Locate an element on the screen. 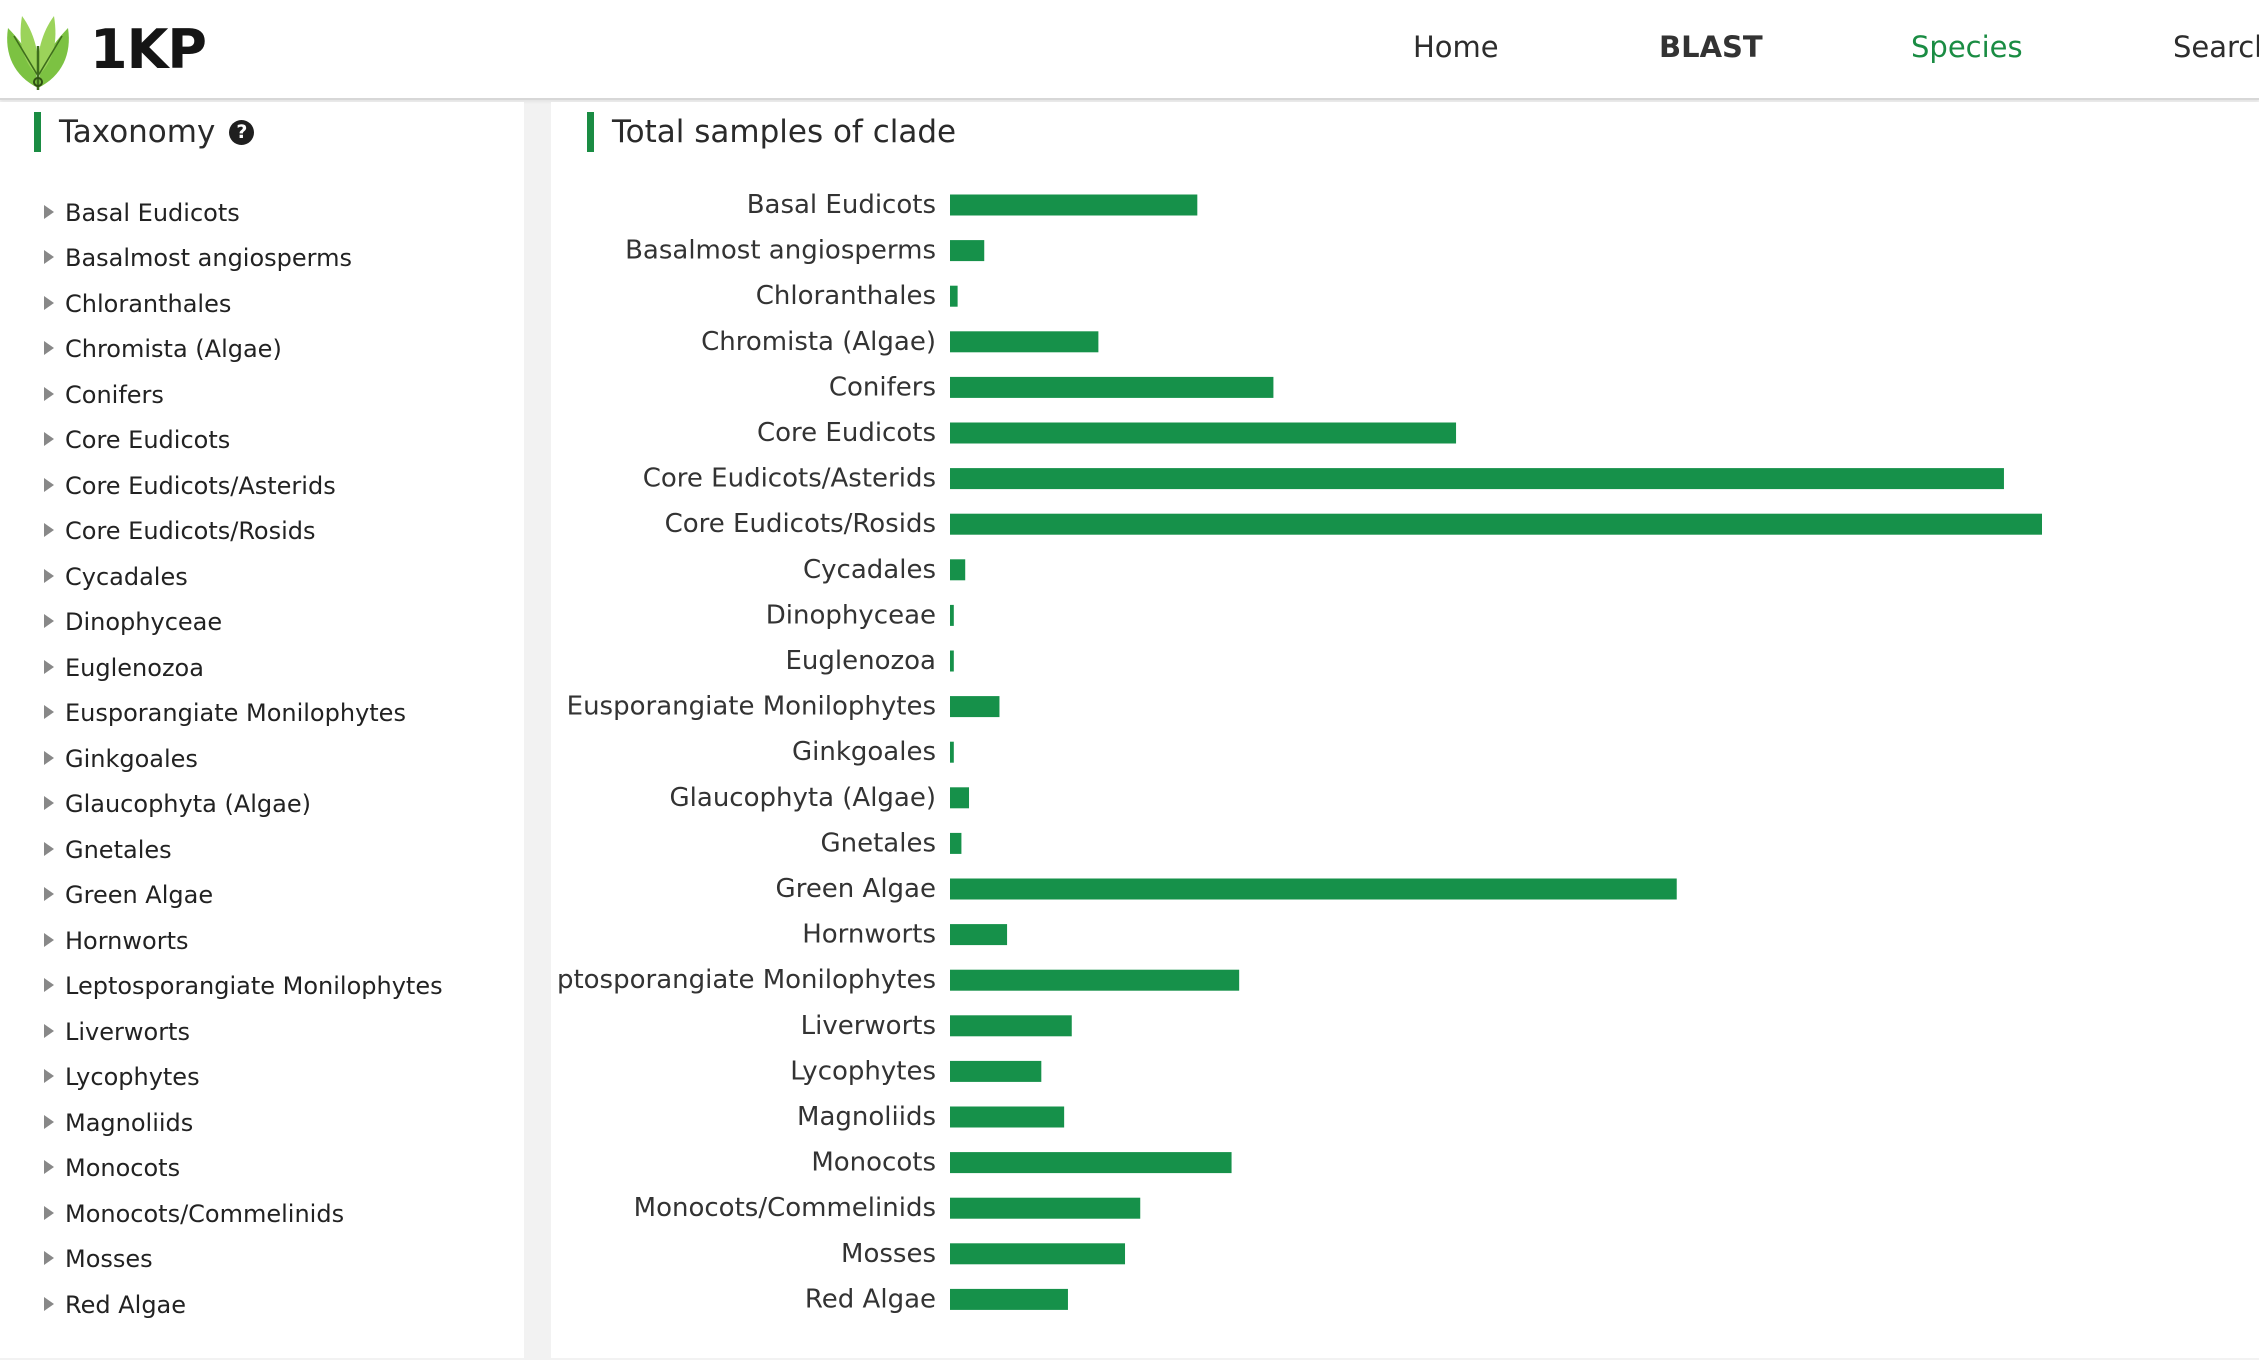 The height and width of the screenshot is (1360, 2259). category-label: Glaucophyta (Algae) is located at coordinates (803, 798).